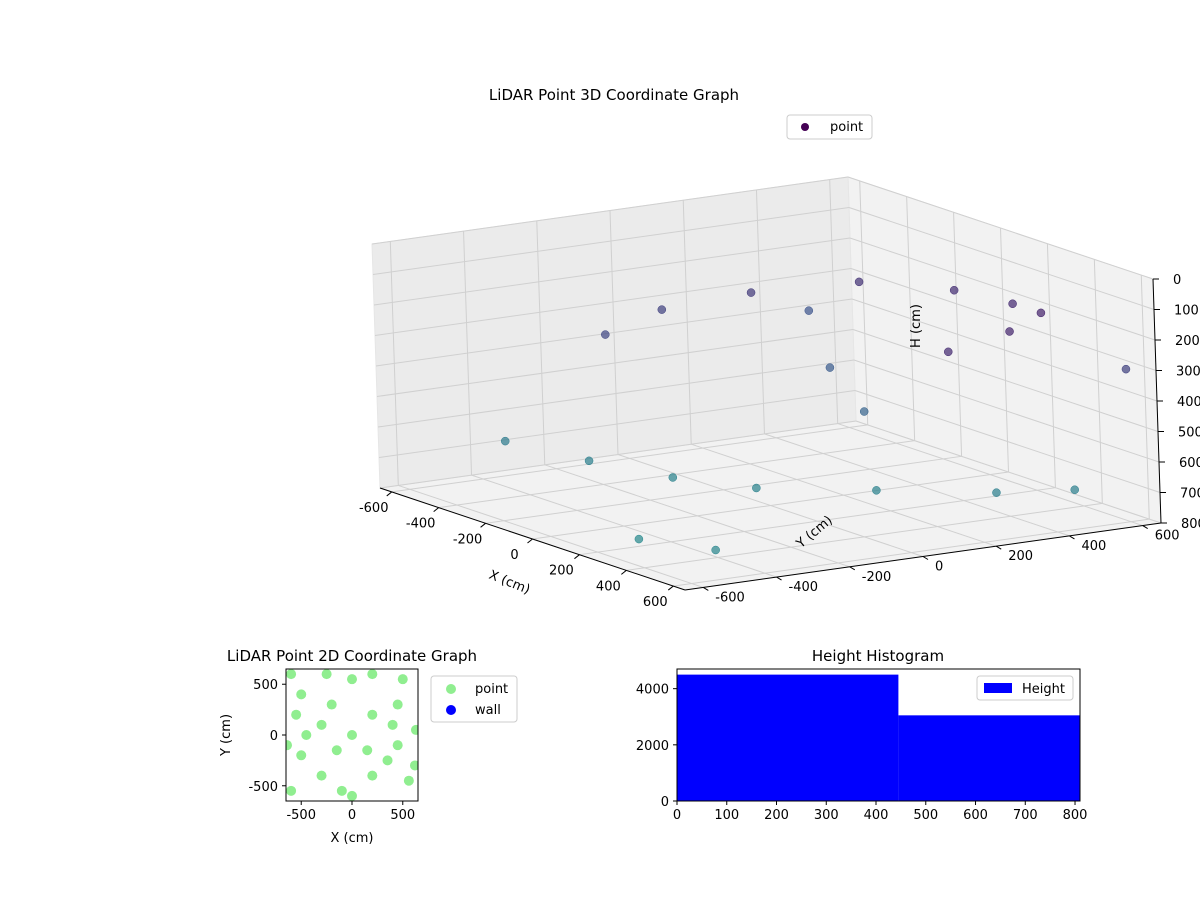  I want to click on chart-3d-legend-label: point, so click(846, 127).